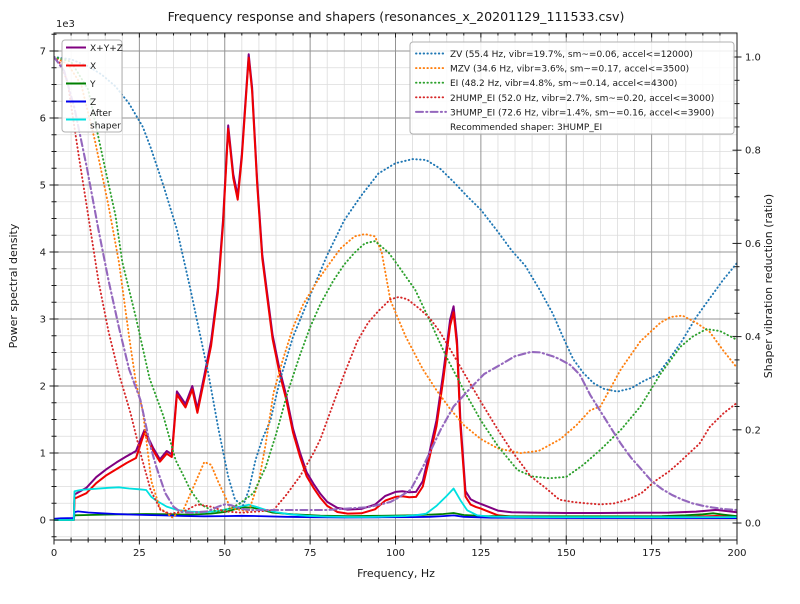  What do you see at coordinates (43, 521) in the screenshot?
I see `y-left-tick-label: 0` at bounding box center [43, 521].